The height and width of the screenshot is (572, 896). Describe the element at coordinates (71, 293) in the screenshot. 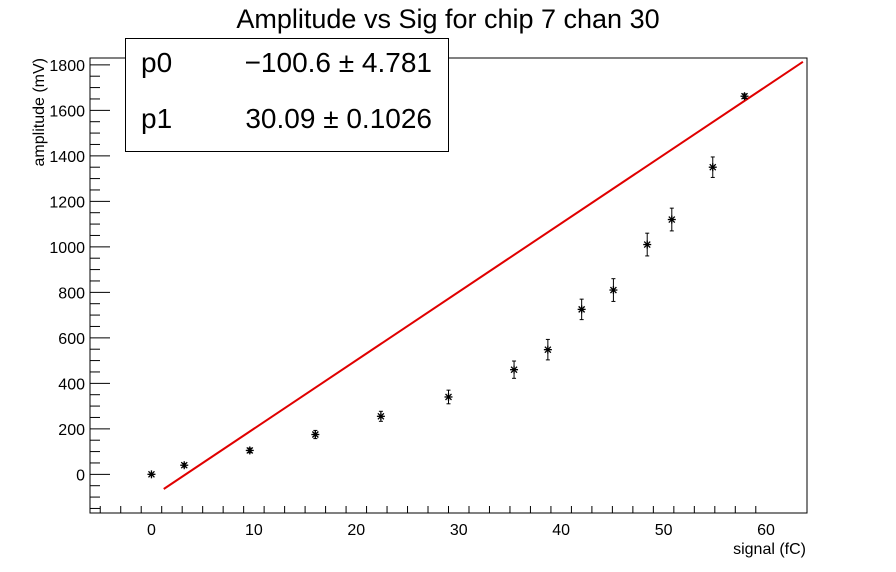

I see `y-tick-label: 800` at that location.